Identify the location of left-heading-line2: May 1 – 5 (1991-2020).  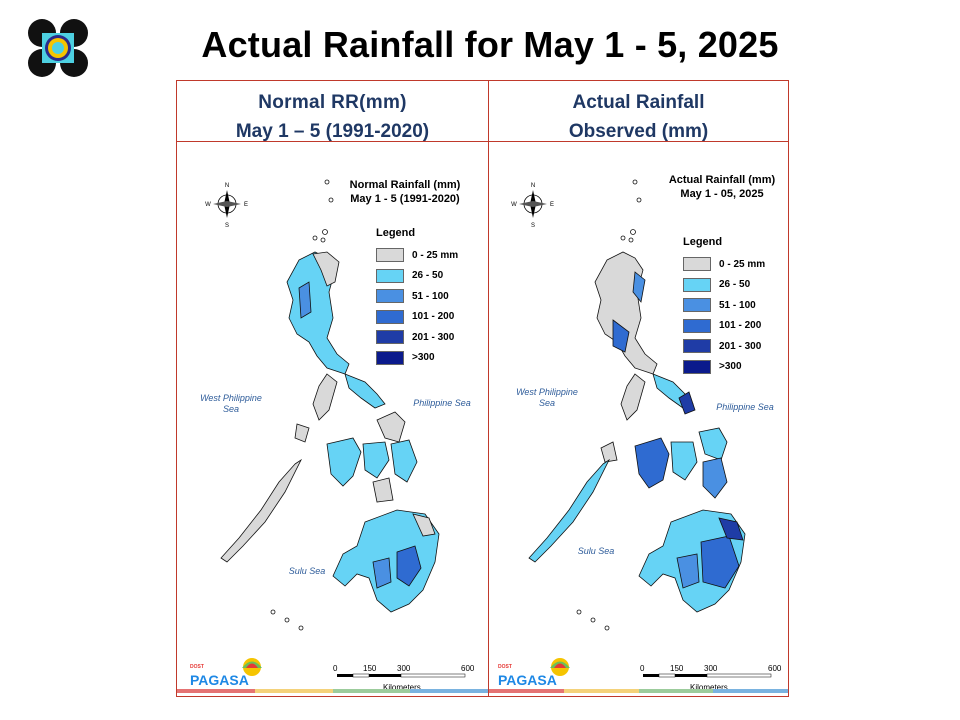
(332, 131).